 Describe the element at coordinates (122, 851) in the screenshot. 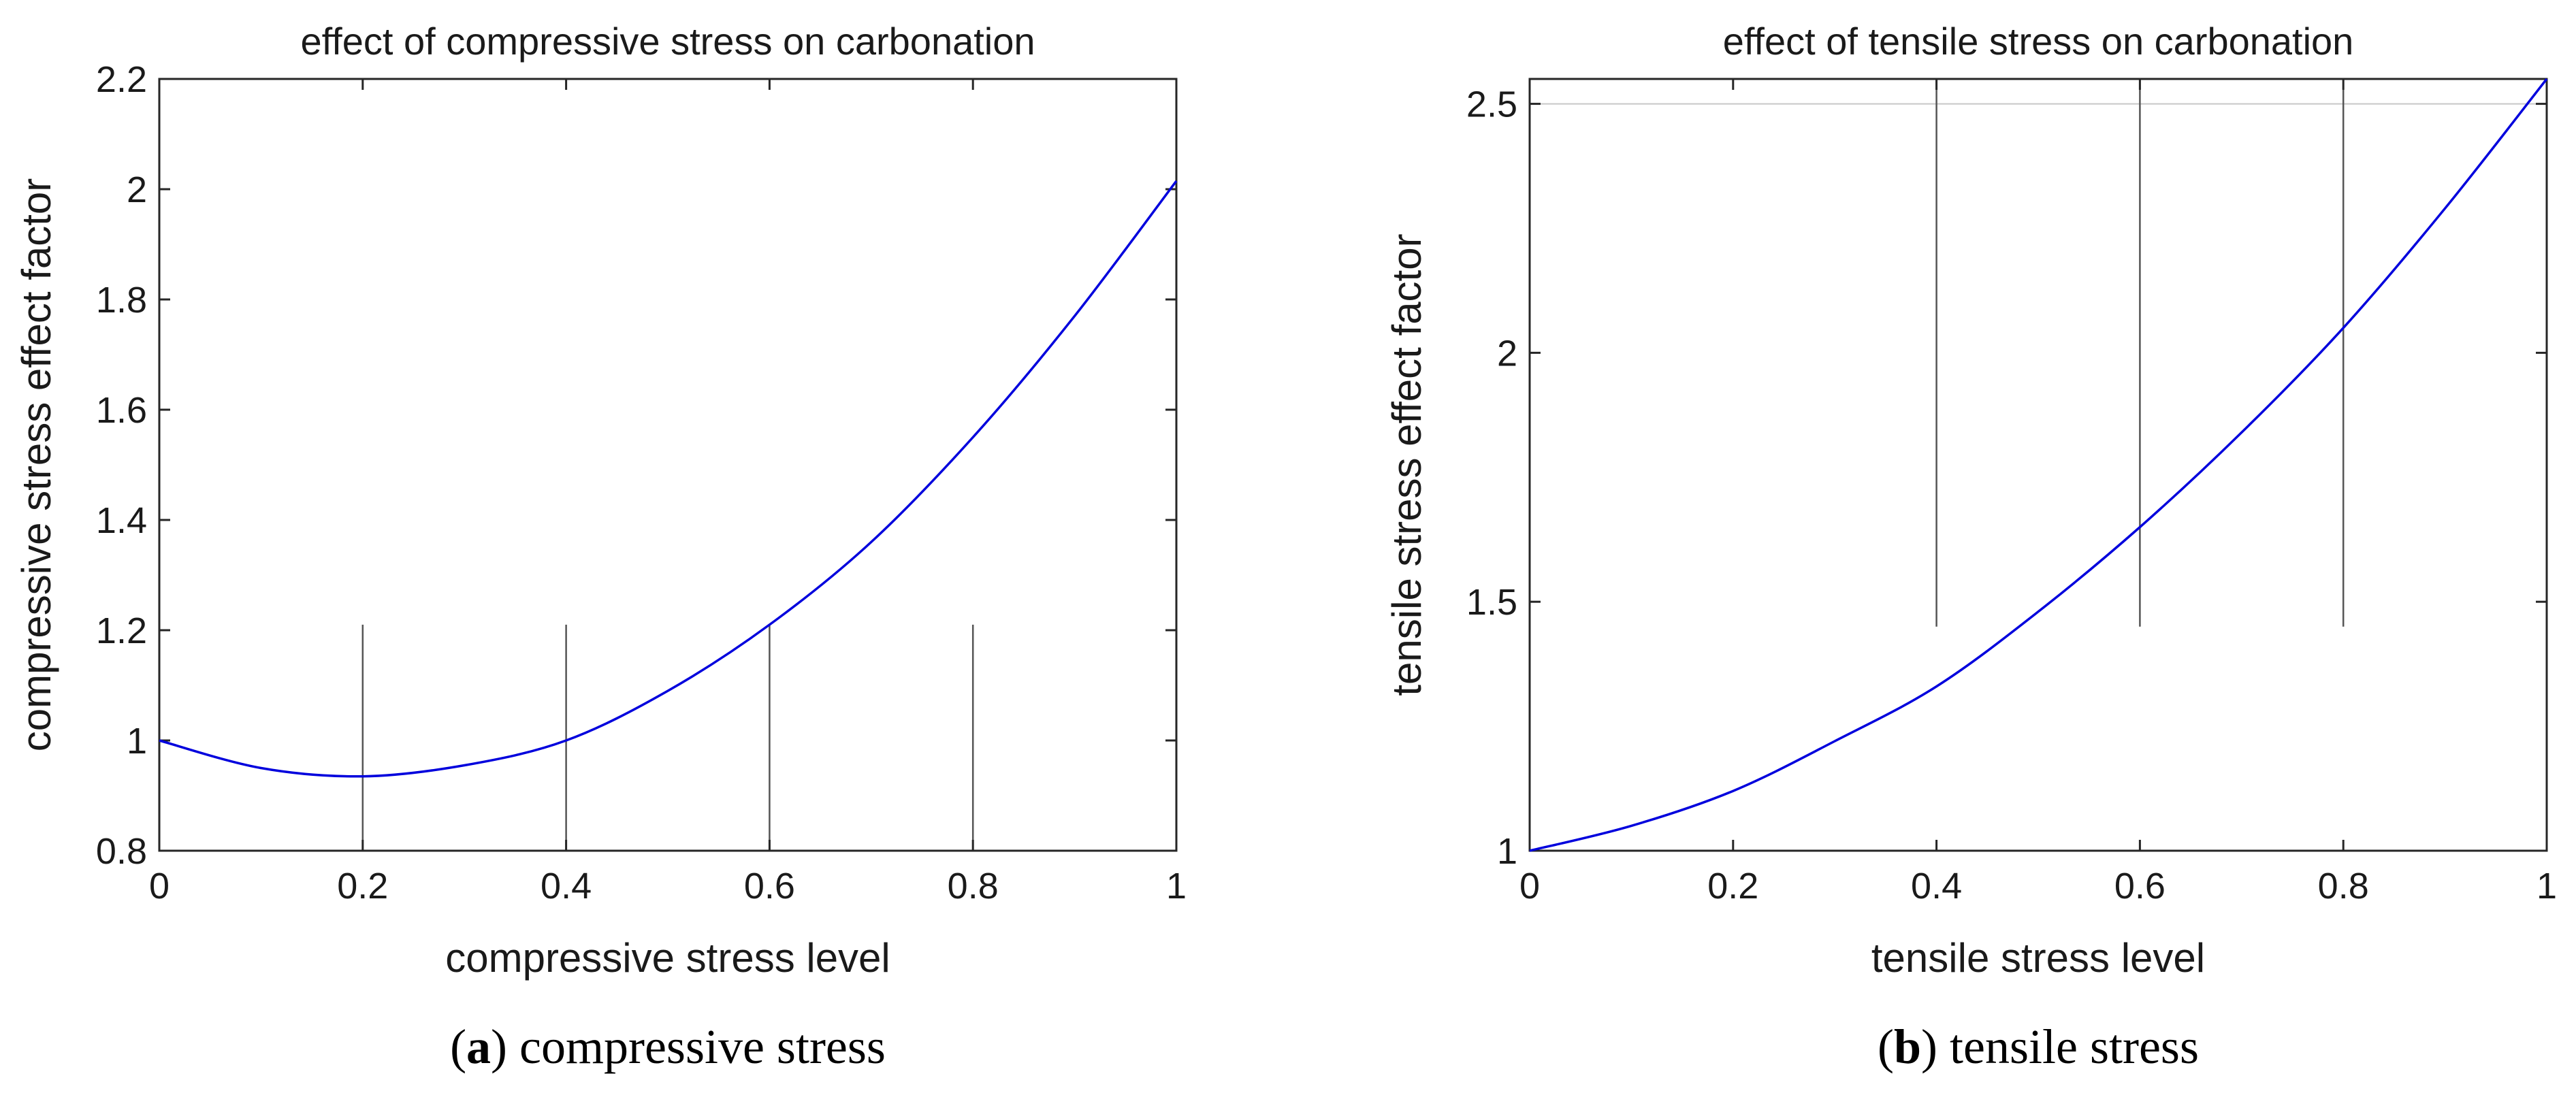

I see `y-tick-label: 0.8` at that location.